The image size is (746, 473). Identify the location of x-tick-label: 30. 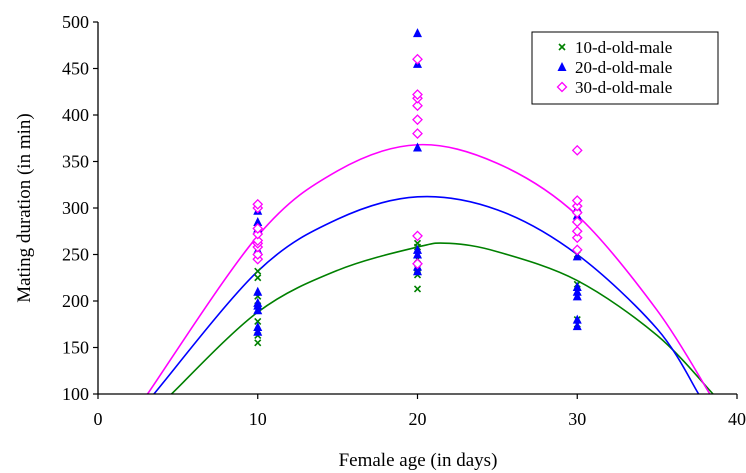
(577, 419).